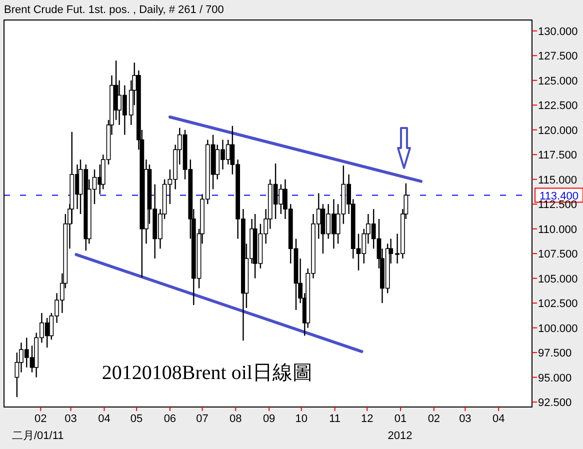  I want to click on x-tick-label: 01, so click(400, 419).